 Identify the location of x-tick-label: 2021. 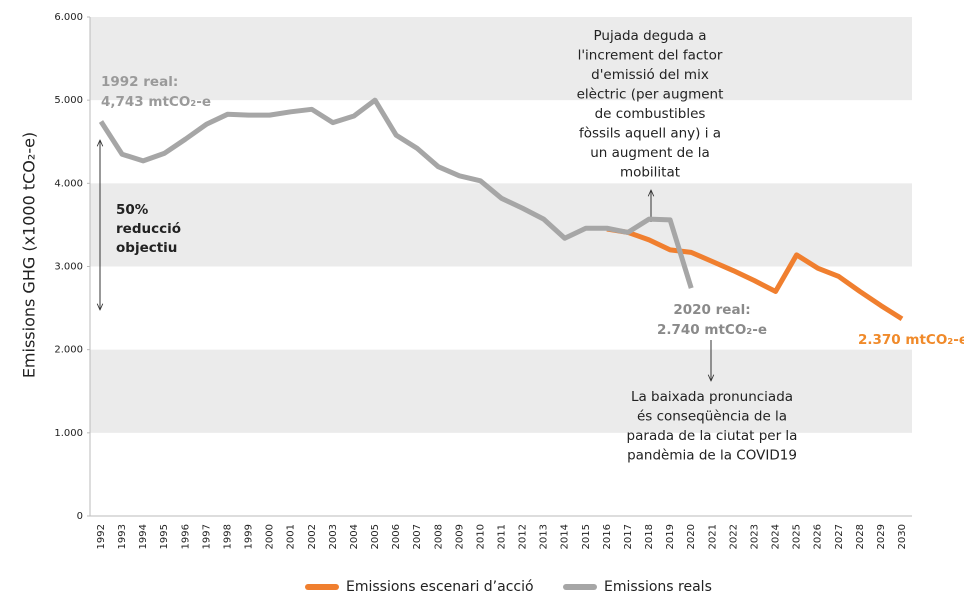
(712, 536).